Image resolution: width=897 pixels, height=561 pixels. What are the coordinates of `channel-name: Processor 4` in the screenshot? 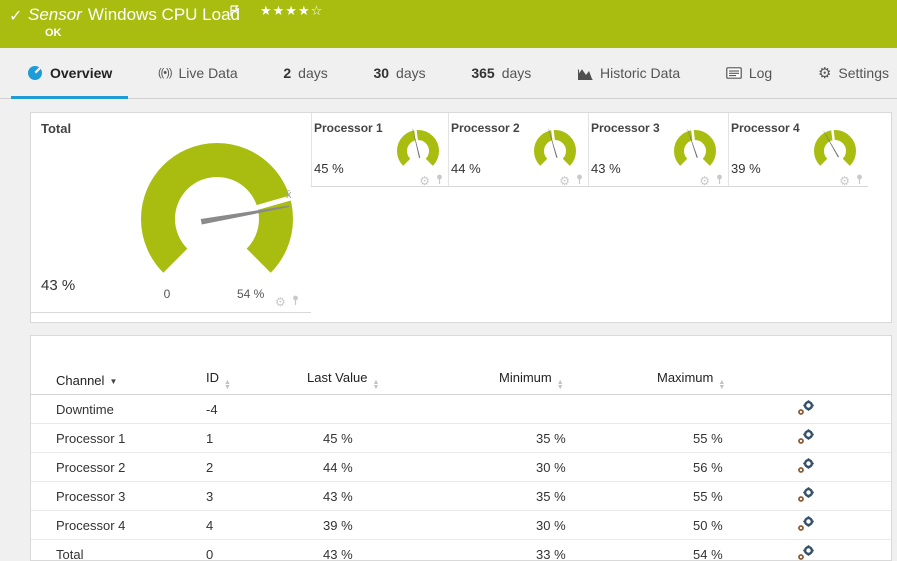 It's located at (106, 525).